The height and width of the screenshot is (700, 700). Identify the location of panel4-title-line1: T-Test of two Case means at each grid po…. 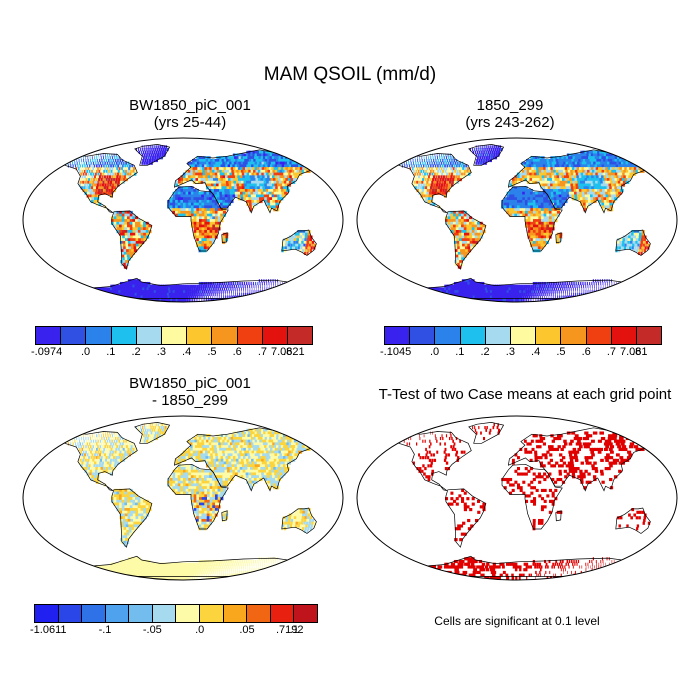
(525, 394).